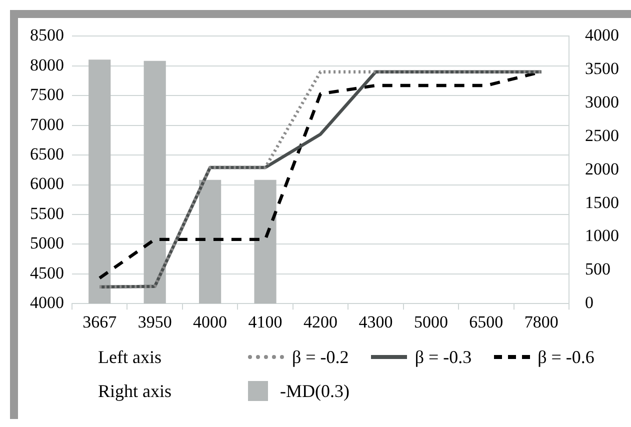  I want to click on y2-tick-label: 3500, so click(602, 68).